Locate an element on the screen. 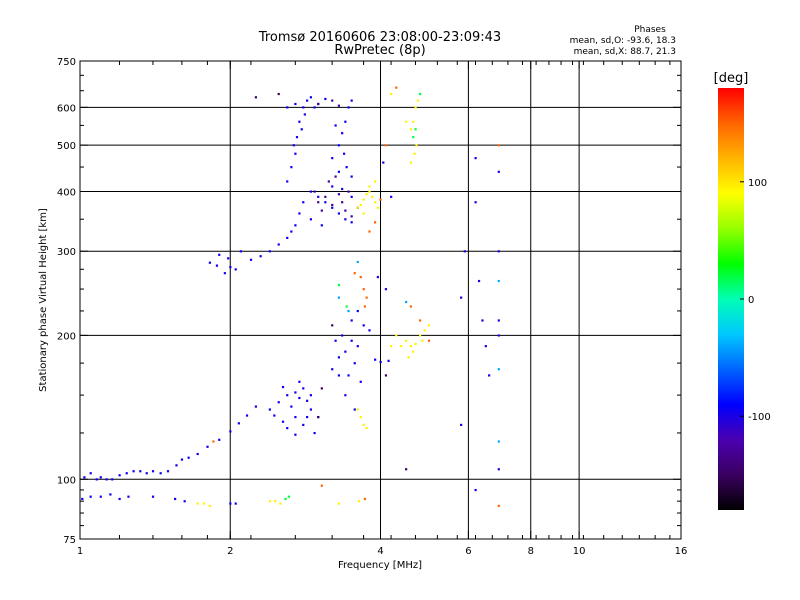 The width and height of the screenshot is (800, 600). y-axis-label: Stationary phase Virtual Height [km] is located at coordinates (43, 300).